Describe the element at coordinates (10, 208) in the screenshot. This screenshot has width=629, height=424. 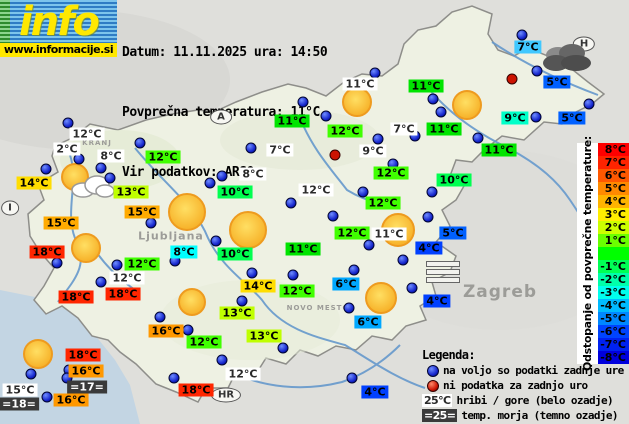
I see `country-marker-i: I` at that location.